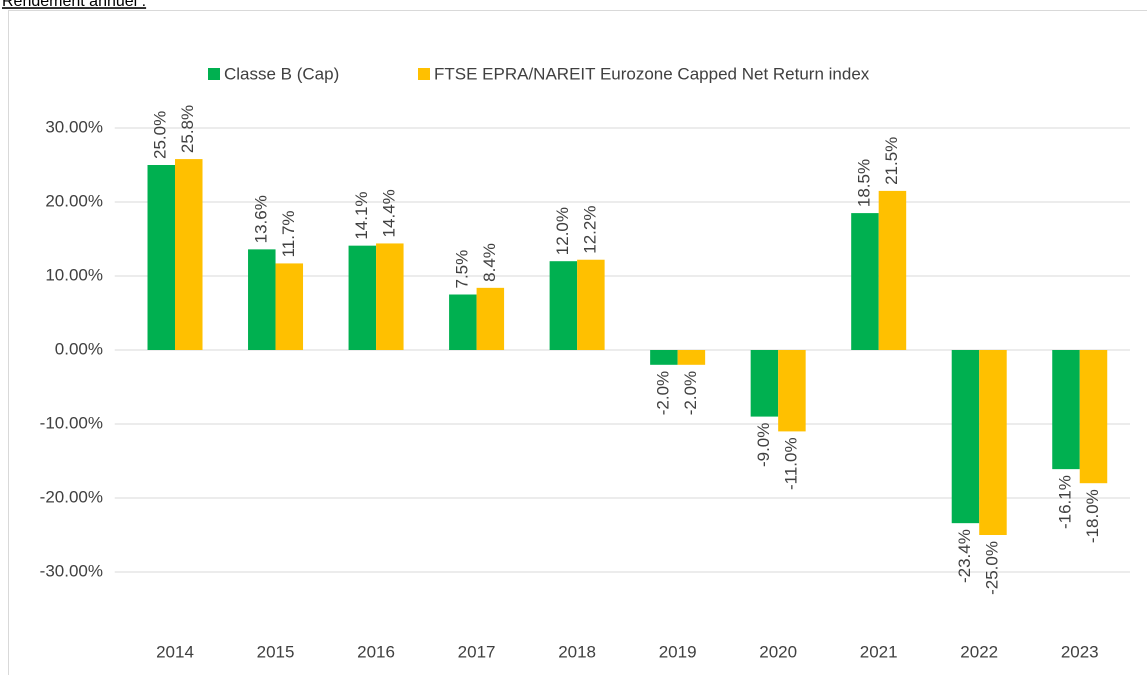  What do you see at coordinates (71, 422) in the screenshot?
I see `y-tick-label: -10.00%` at bounding box center [71, 422].